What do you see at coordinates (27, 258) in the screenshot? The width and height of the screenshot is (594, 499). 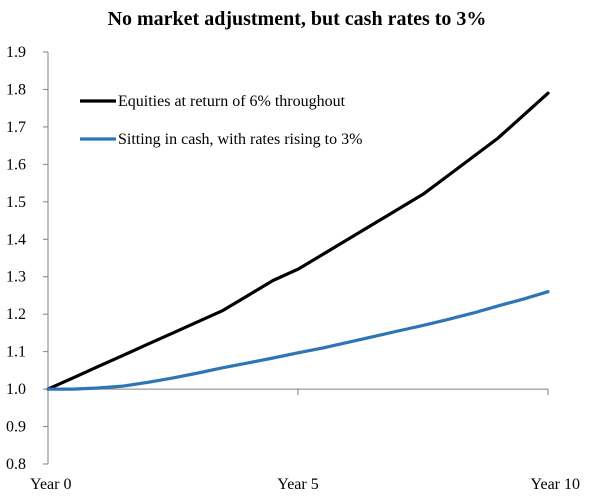 I see `y-axis-ticks: 0.8 0.9 1.0 1.1 1.2 1.3 1.4 1.5 1.6 1.7 1.8 1.9` at bounding box center [27, 258].